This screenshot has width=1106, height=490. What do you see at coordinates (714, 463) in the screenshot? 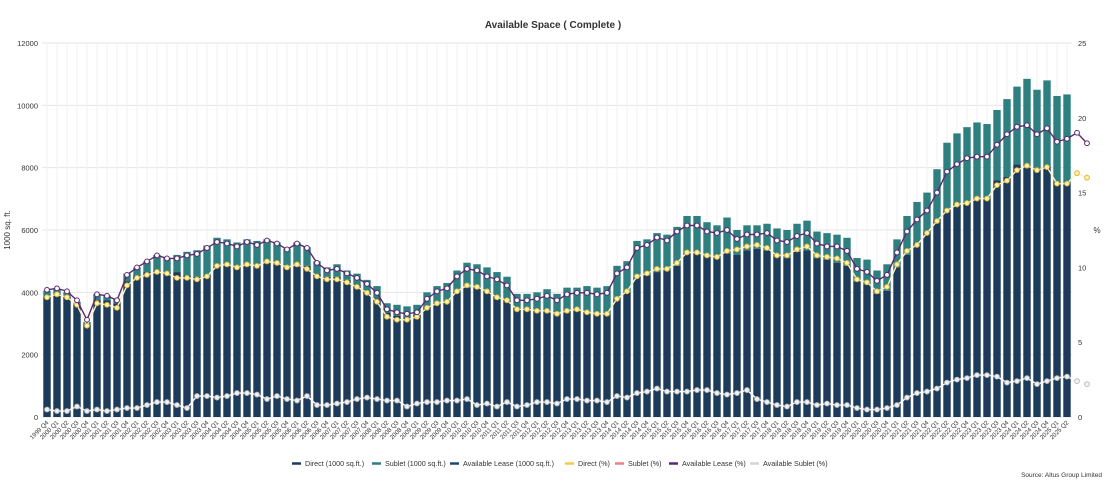
I see `legend-item: Available Lease (%)` at bounding box center [714, 463].